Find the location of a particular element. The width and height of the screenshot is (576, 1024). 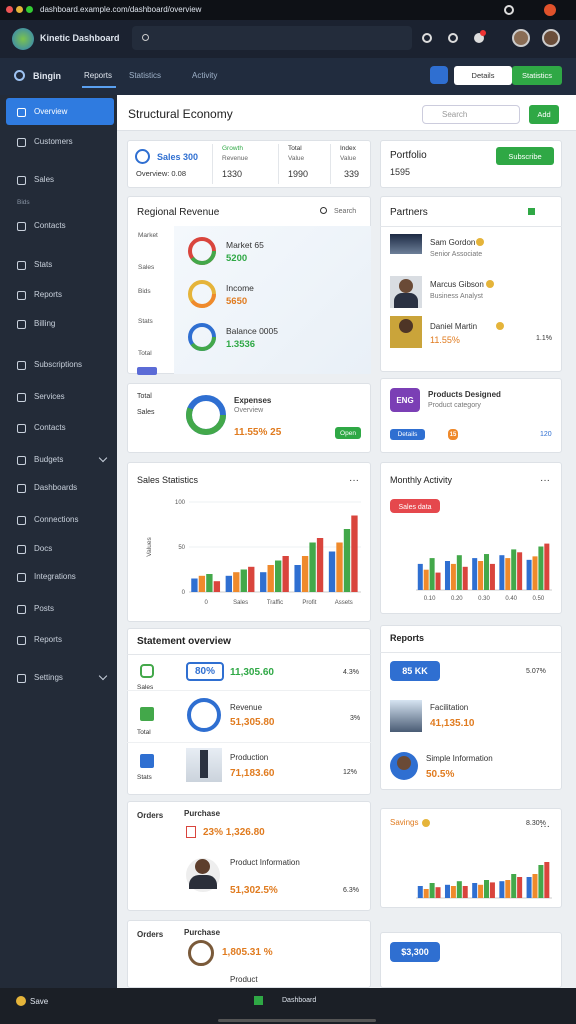

page-search is located at coordinates (471, 114).